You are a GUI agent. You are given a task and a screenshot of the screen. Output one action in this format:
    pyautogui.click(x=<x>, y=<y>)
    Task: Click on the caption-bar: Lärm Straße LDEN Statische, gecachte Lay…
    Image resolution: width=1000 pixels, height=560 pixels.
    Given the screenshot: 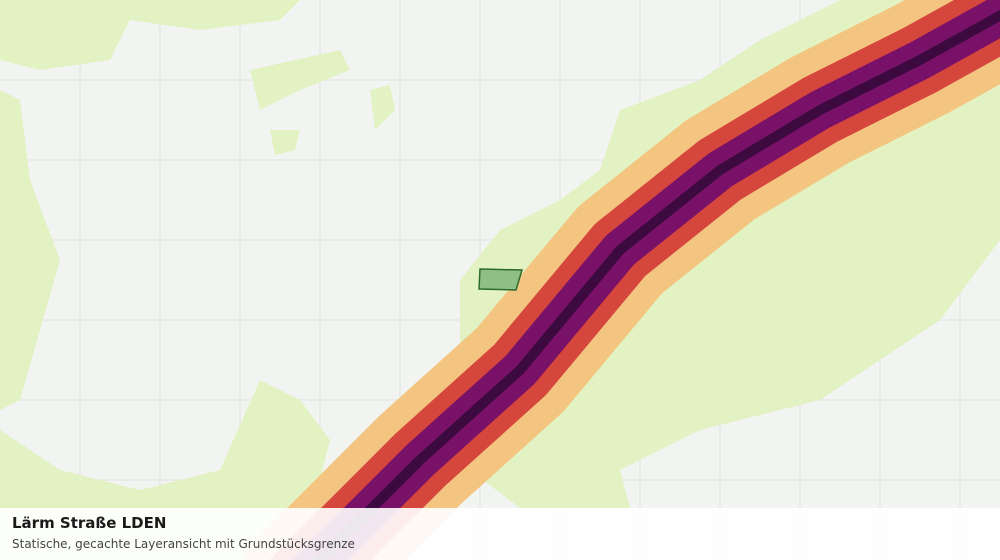 What is the action you would take?
    pyautogui.click(x=500, y=534)
    